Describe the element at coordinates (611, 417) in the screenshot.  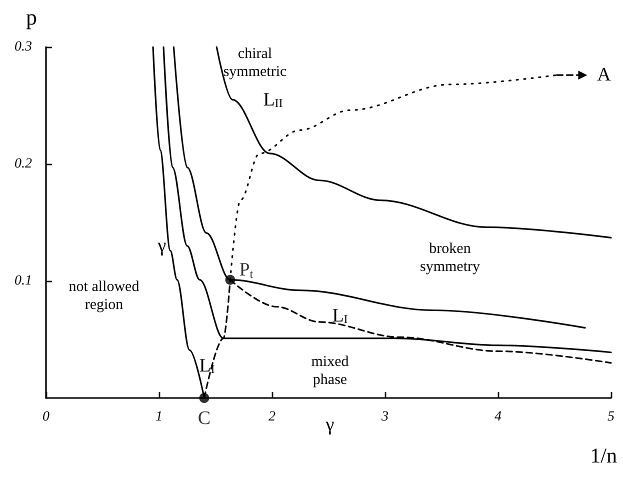
I see `x-tick-label: 5` at that location.